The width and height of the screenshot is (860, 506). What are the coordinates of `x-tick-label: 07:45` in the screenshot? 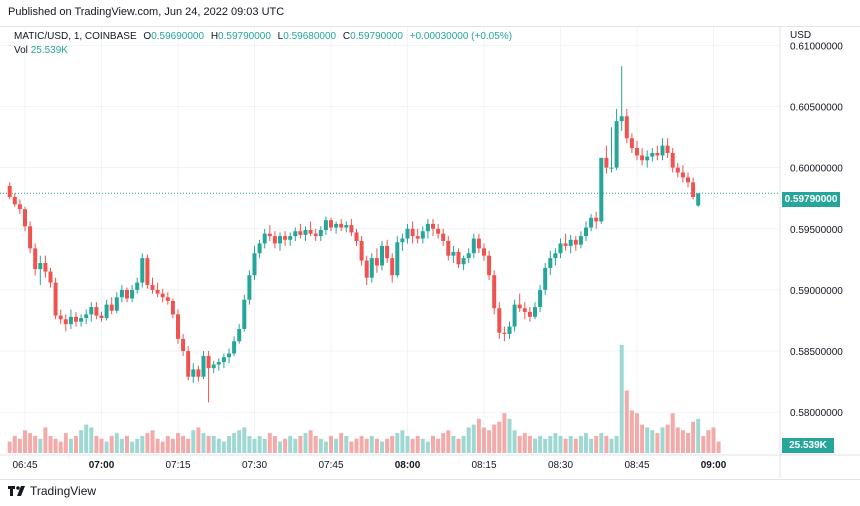 It's located at (330, 465).